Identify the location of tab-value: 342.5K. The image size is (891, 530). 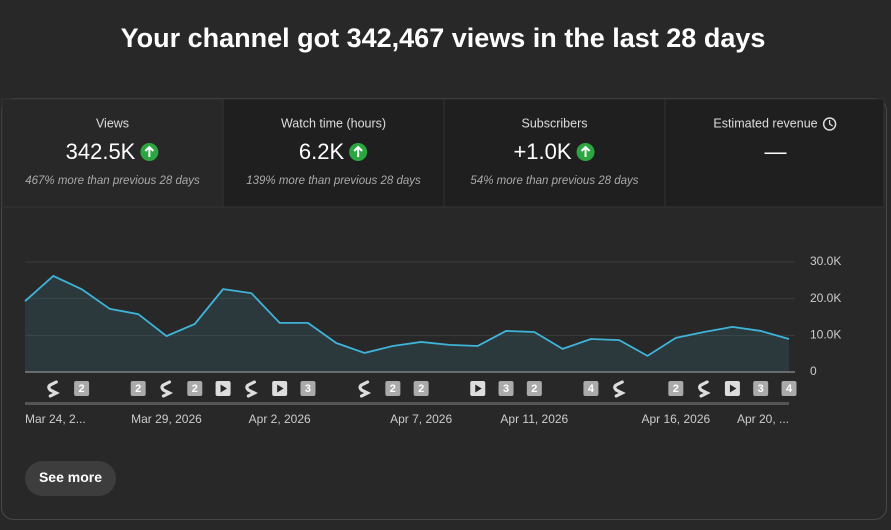
(101, 151).